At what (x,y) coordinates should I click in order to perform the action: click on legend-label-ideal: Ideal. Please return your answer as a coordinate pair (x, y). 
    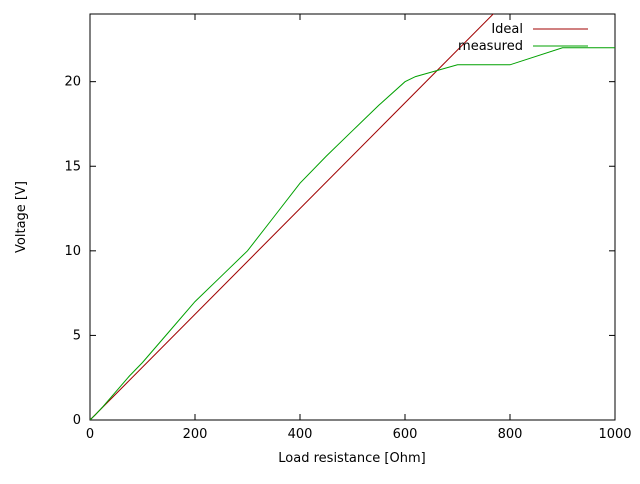
    Looking at the image, I should click on (507, 29).